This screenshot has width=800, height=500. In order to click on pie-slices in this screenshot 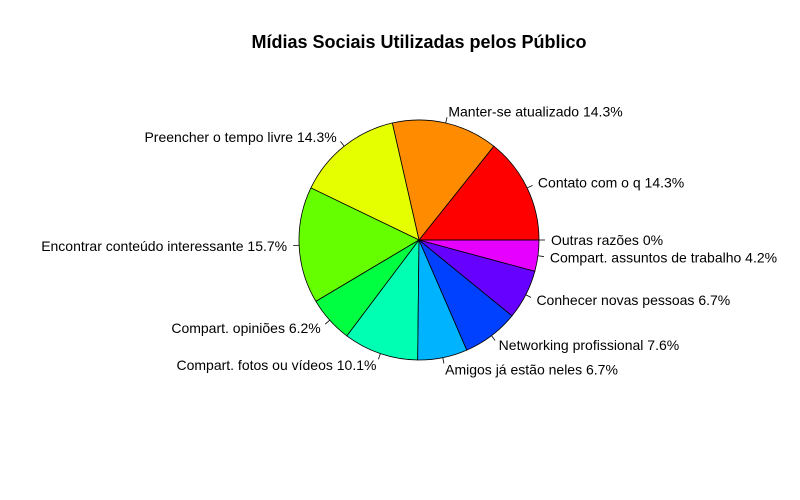, I will do `click(419, 240)`.